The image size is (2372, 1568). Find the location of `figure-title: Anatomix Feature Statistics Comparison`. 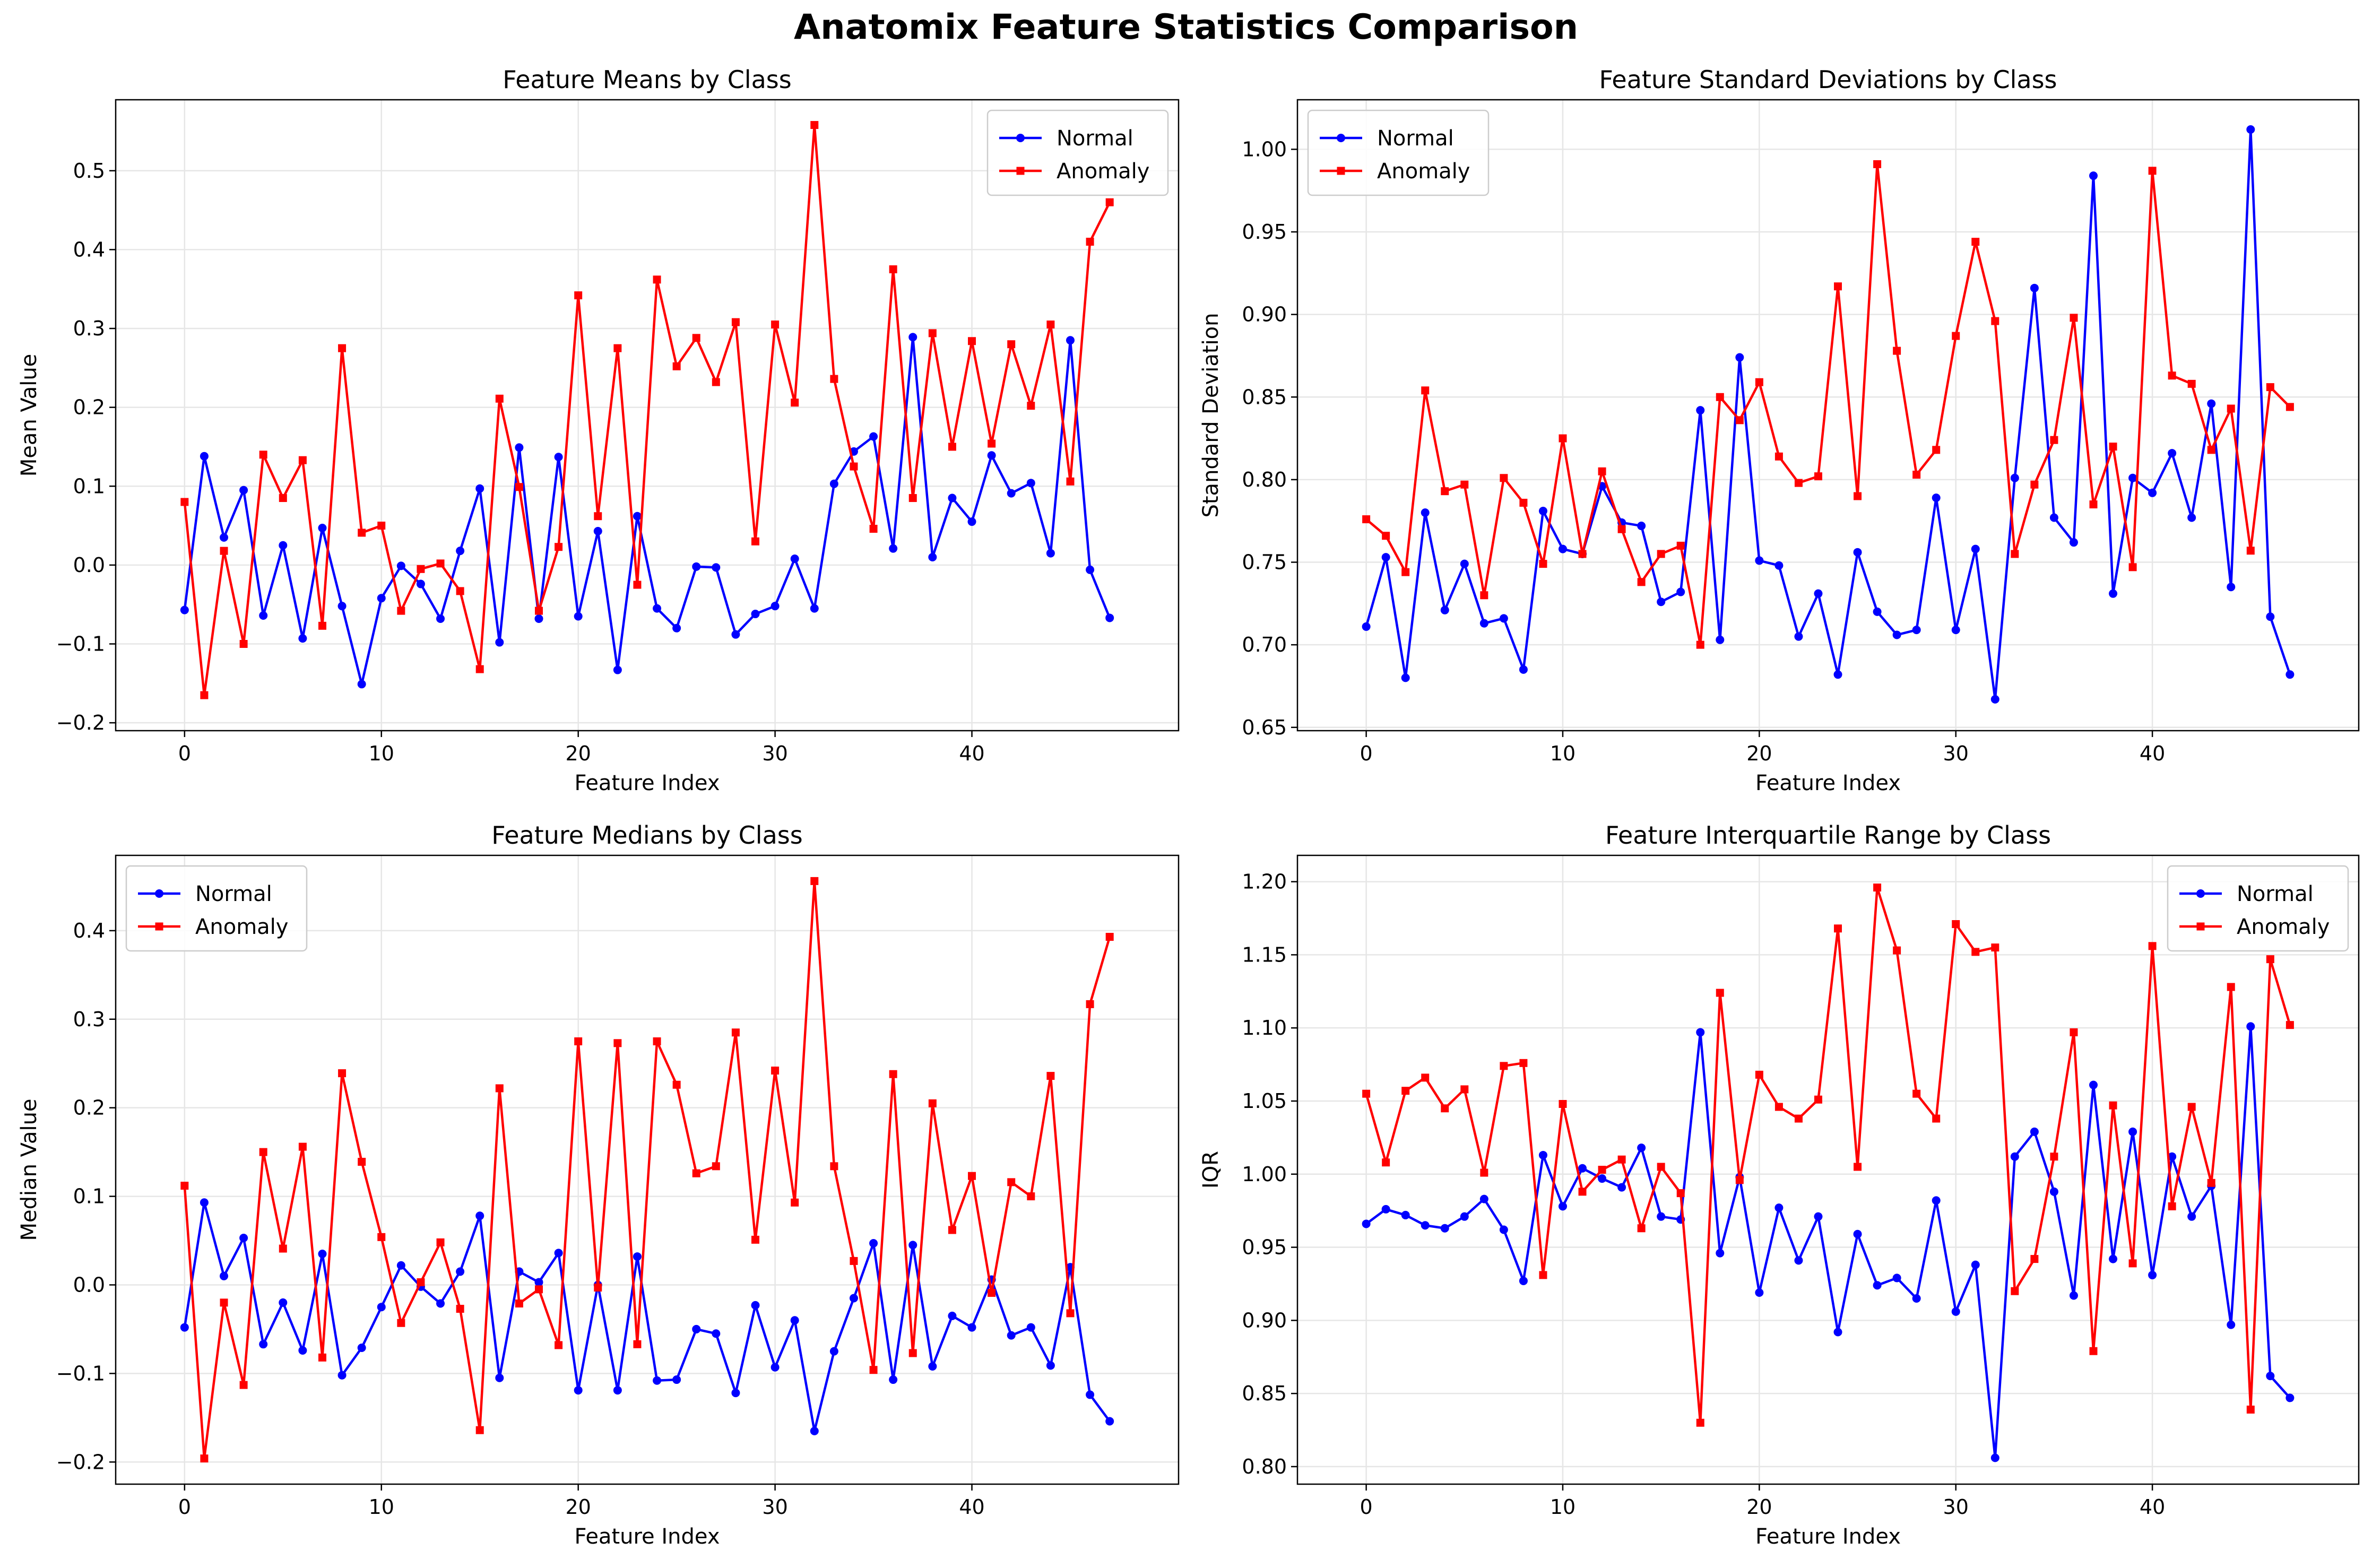

figure-title: Anatomix Feature Statistics Comparison is located at coordinates (1186, 27).